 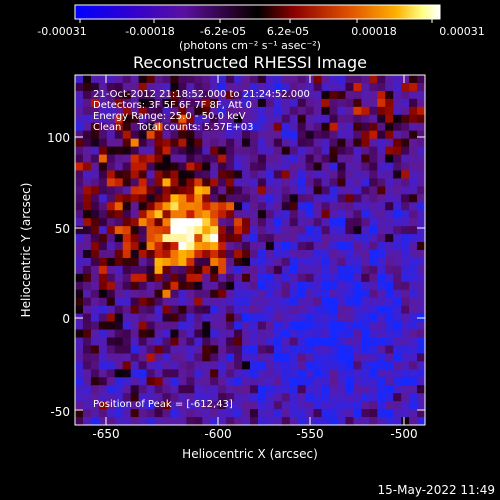 I want to click on info-time-range: 21-Oct-2012 21:18:52.000 to 21:24:52.000, so click(x=201, y=94).